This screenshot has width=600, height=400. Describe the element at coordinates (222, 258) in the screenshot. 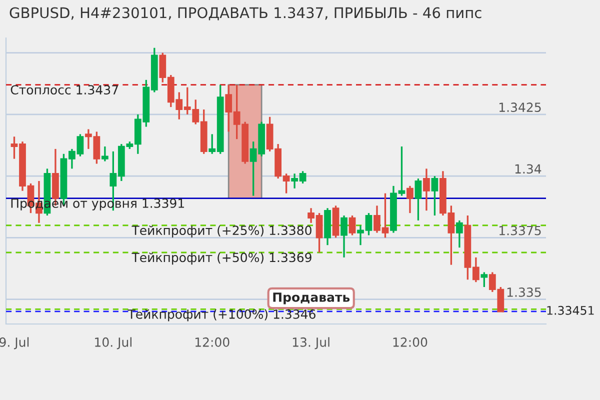

I see `ref-line-label: Тейкпрофит (+50%) 1.3369` at that location.